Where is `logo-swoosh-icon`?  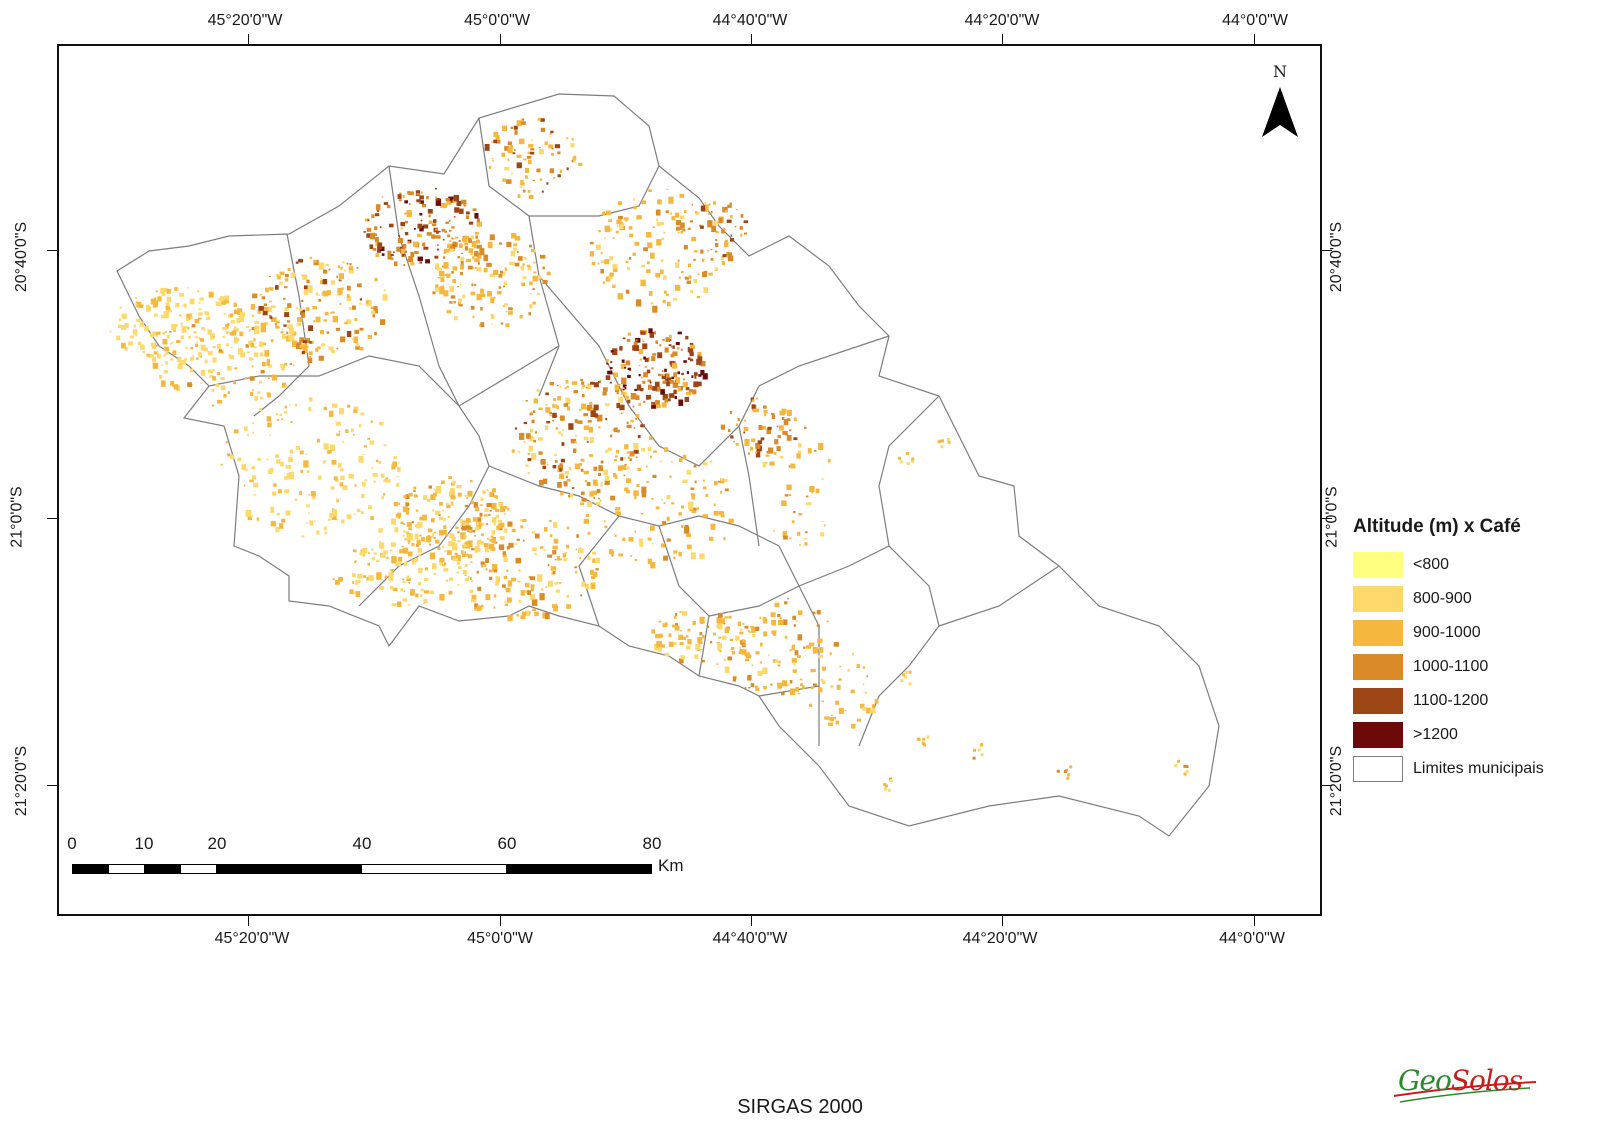 logo-swoosh-icon is located at coordinates (1465, 1092).